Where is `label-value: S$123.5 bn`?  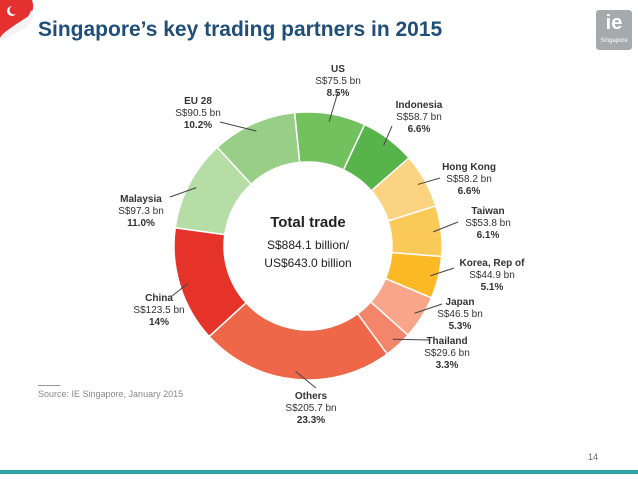
label-value: S$123.5 bn is located at coordinates (159, 310).